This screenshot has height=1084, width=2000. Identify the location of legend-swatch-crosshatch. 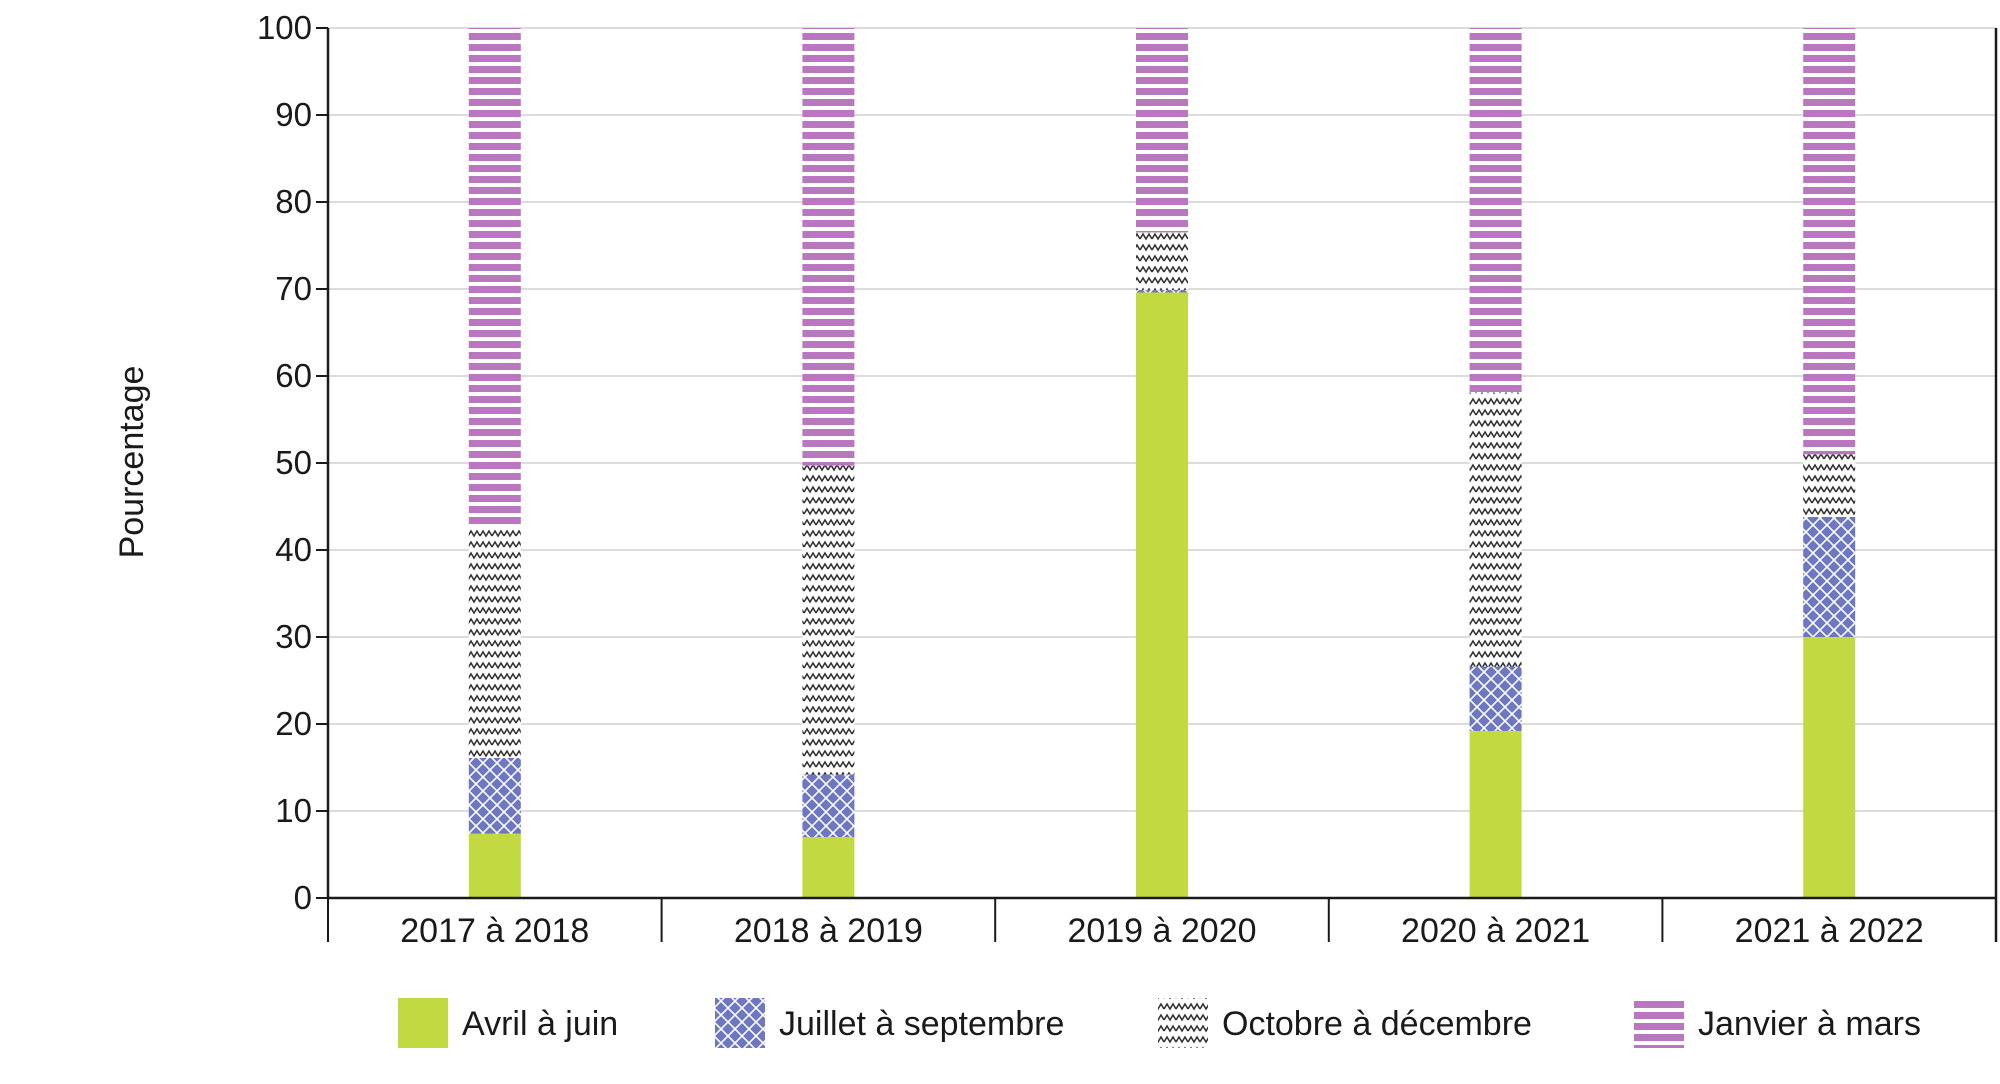
(740, 1023).